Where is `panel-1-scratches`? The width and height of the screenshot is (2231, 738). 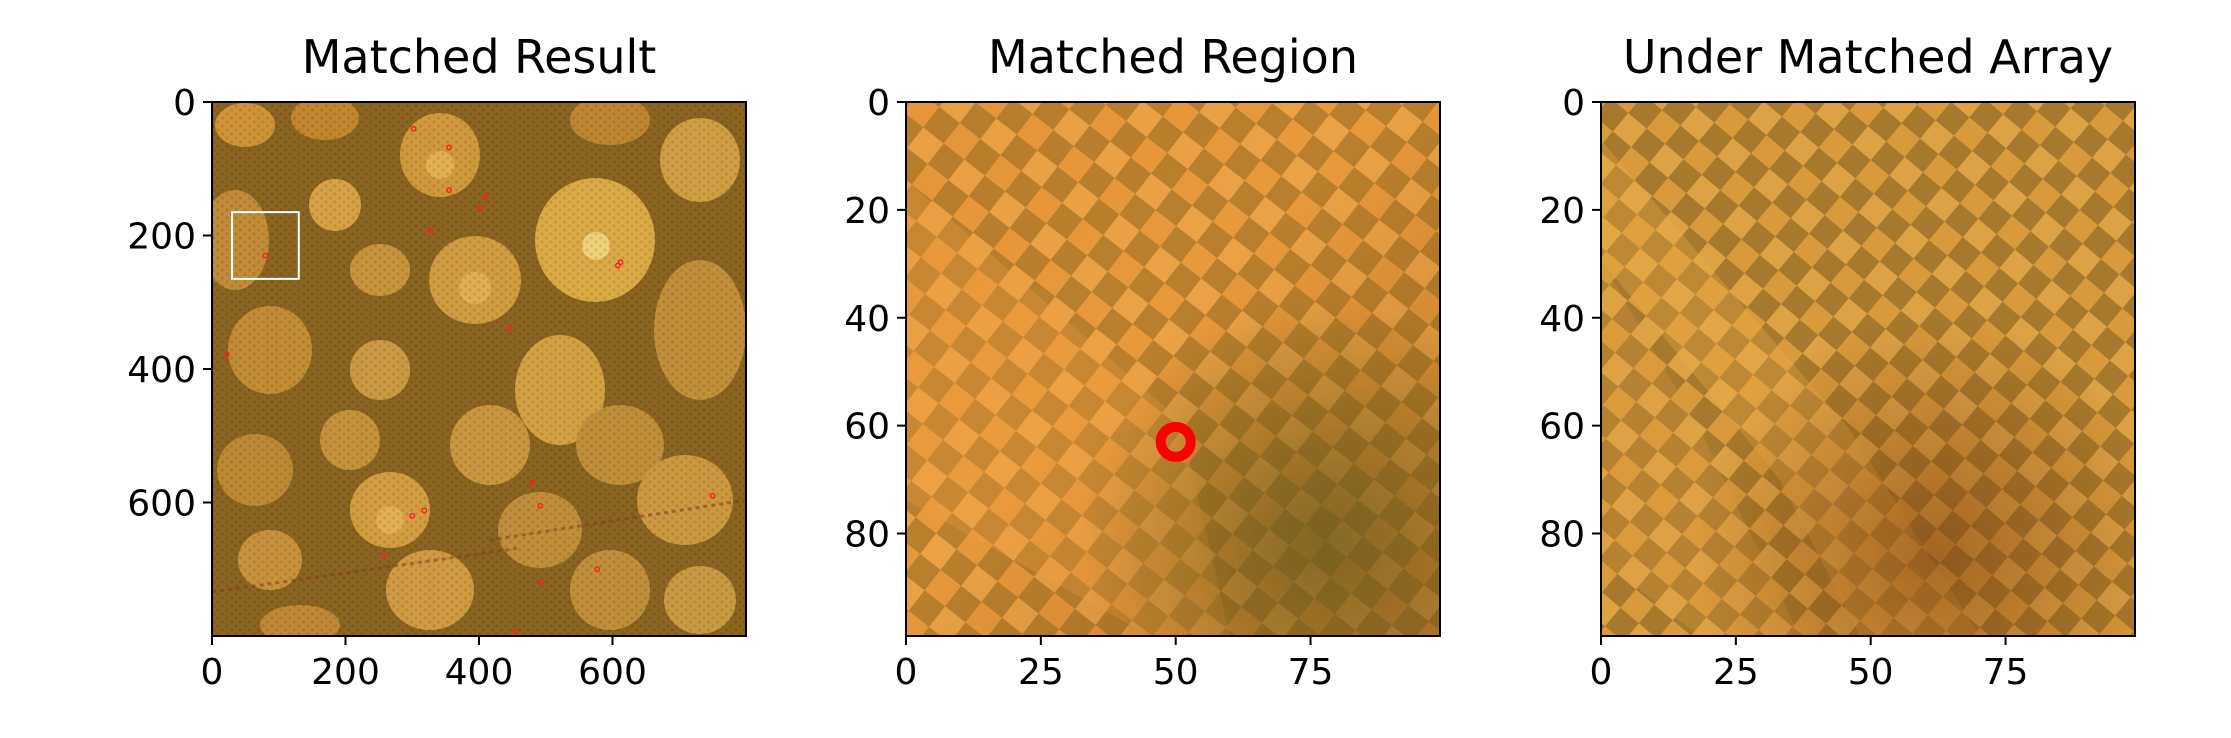
panel-1-scratches is located at coordinates (479, 546).